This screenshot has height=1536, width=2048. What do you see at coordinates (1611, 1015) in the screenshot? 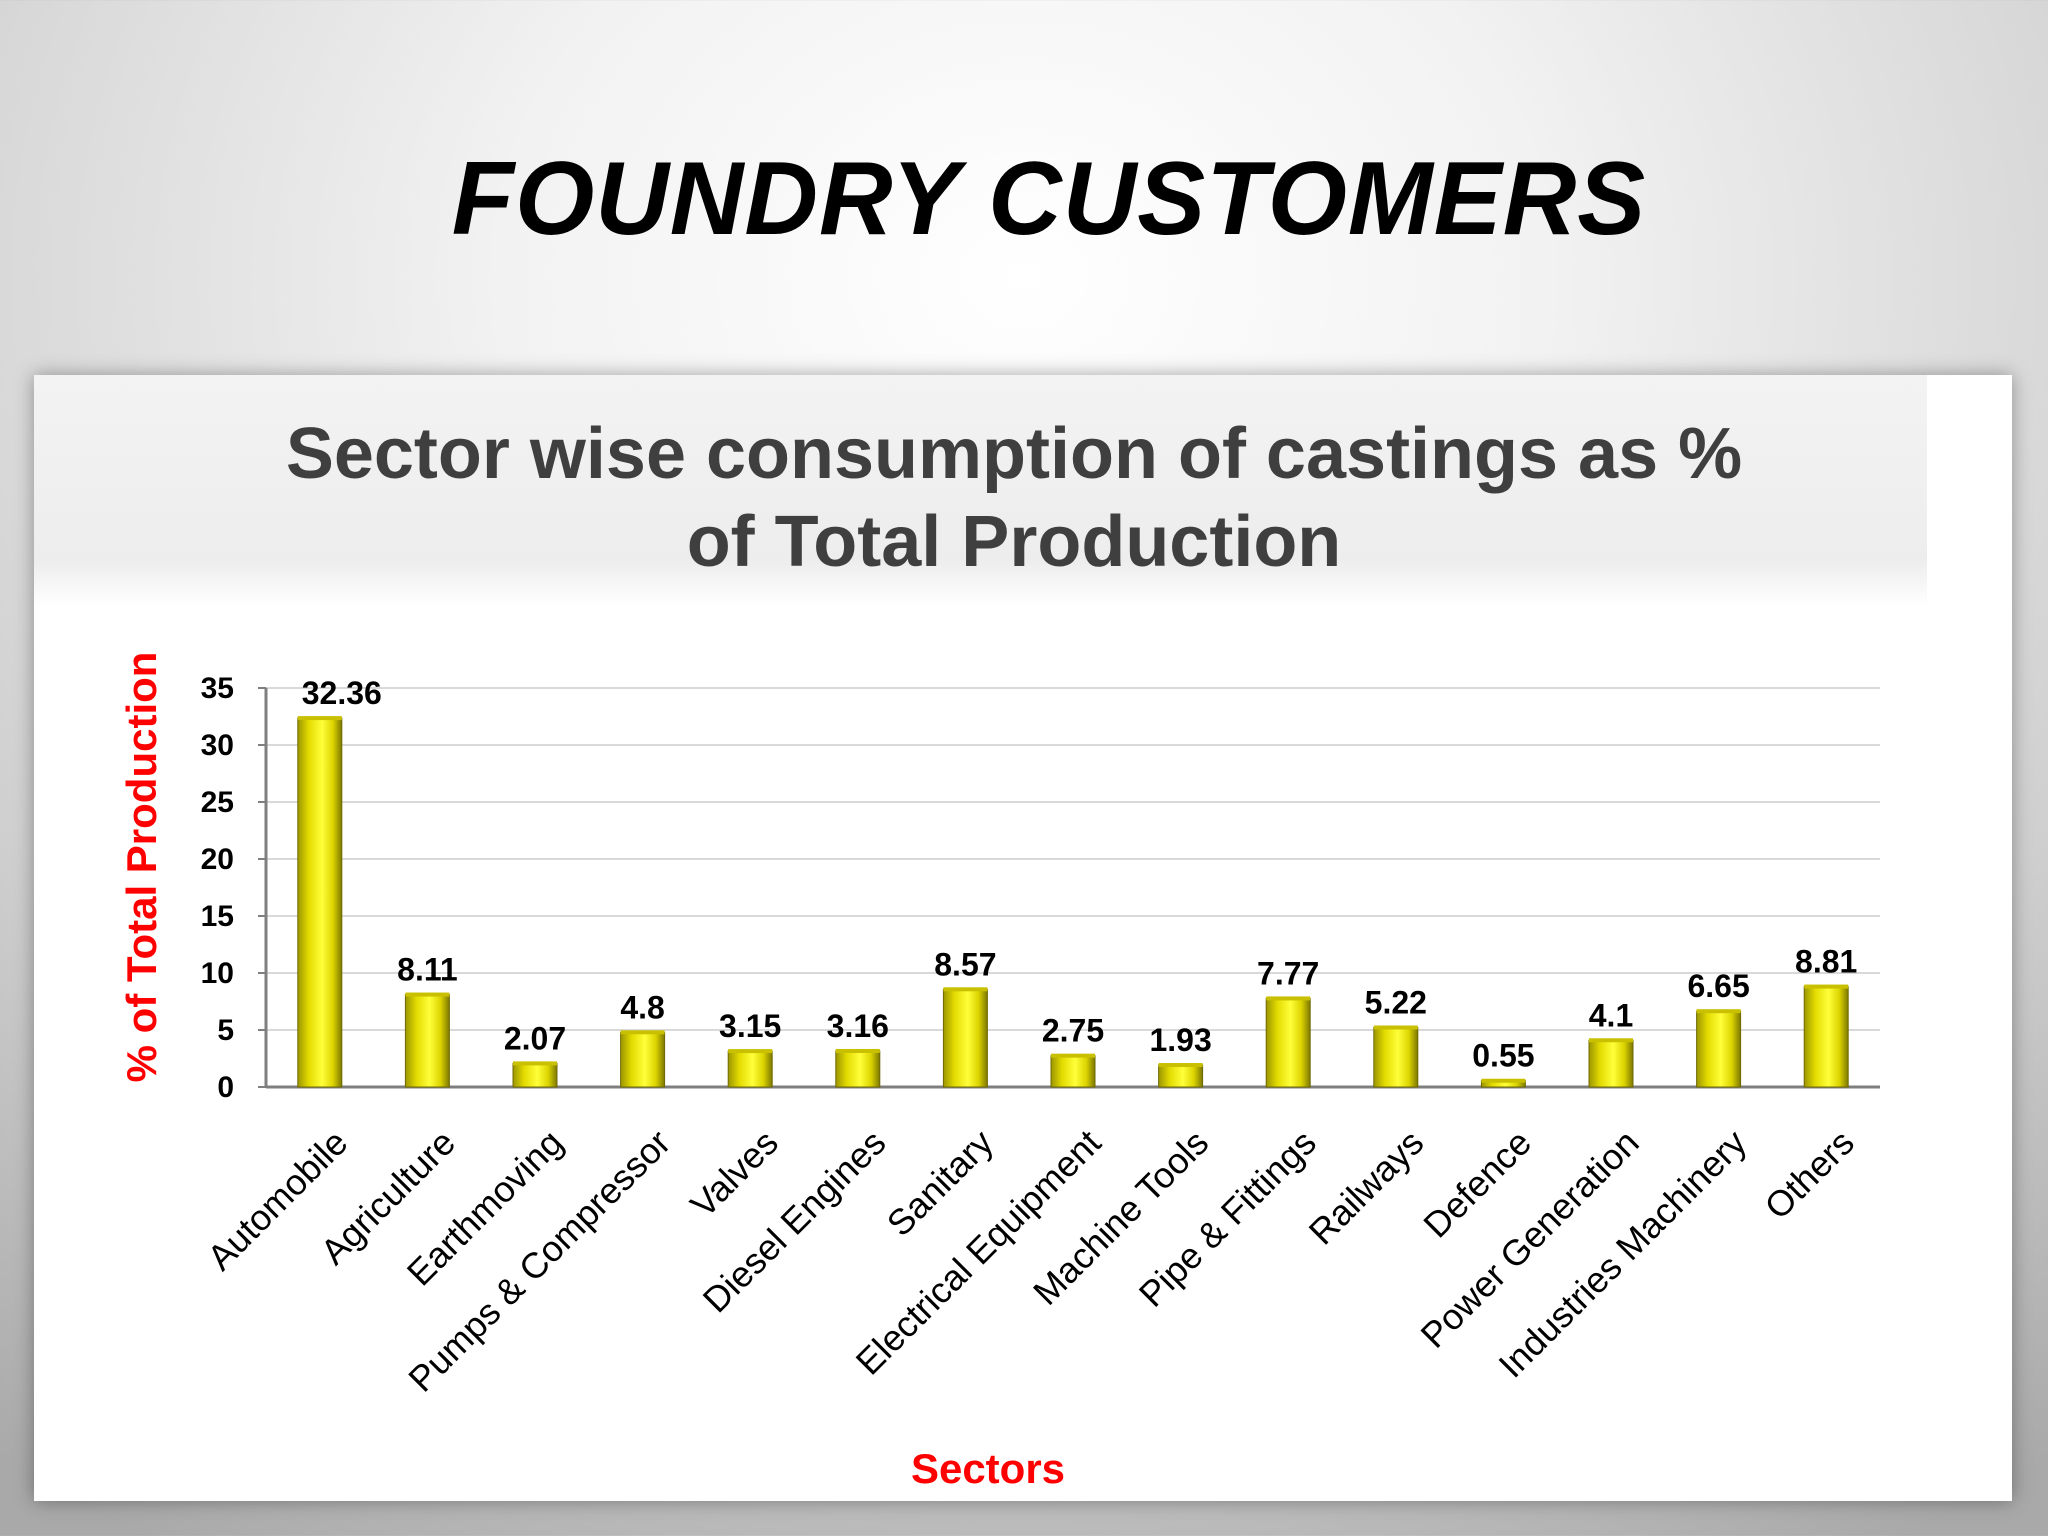
I see `data-label: 4.1` at bounding box center [1611, 1015].